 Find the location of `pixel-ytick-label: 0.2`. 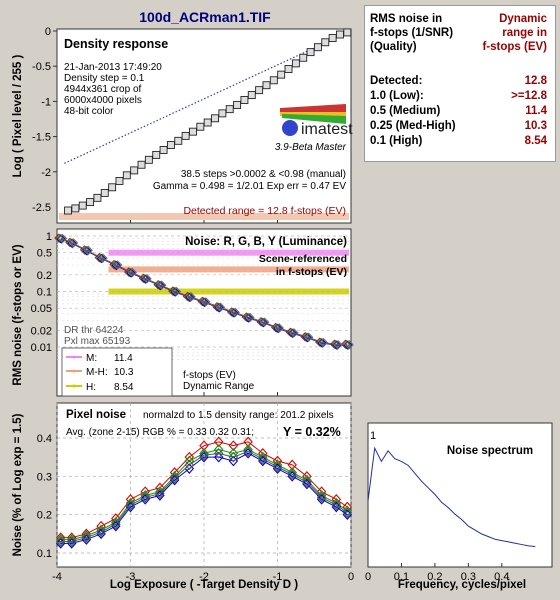

pixel-ytick-label: 0.2 is located at coordinates (44, 516).